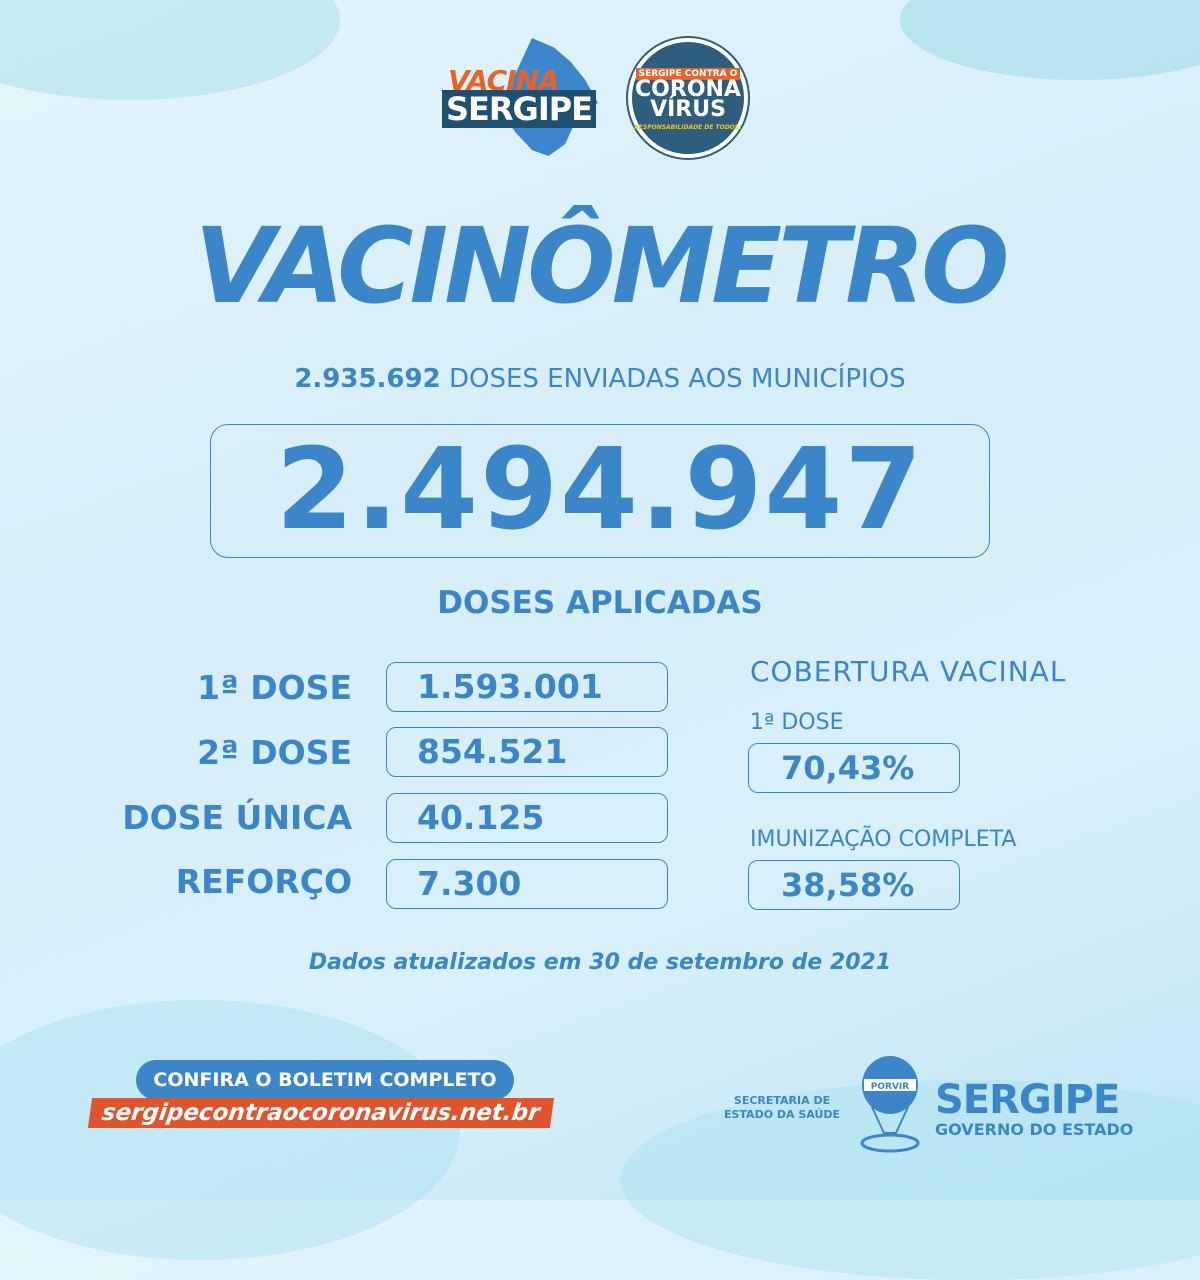 The image size is (1200, 1280). I want to click on bulletin-cta-button: CONFIRA O BOLETIM COMPLETO, so click(325, 1080).